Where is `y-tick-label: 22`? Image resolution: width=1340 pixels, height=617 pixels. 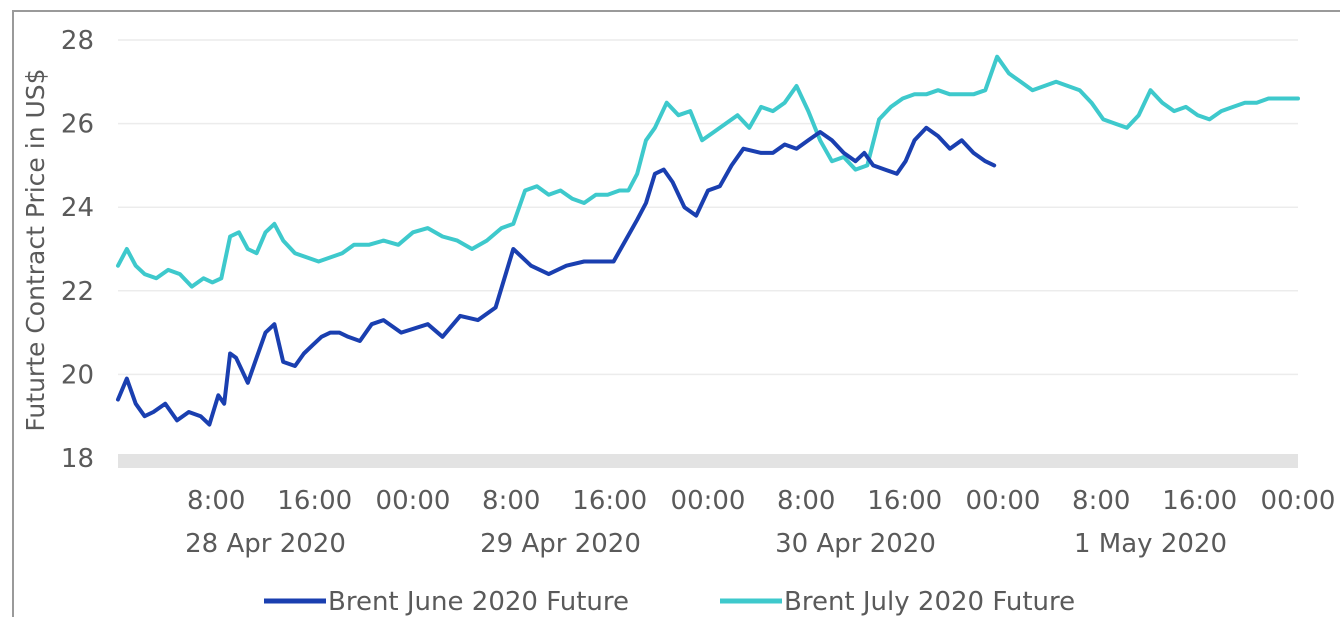
y-tick-label: 22 is located at coordinates (77, 292).